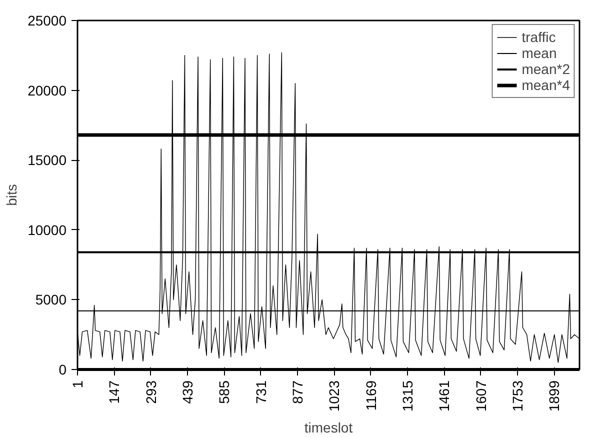 The width and height of the screenshot is (597, 438). I want to click on x-tick-label: 1753, so click(517, 396).